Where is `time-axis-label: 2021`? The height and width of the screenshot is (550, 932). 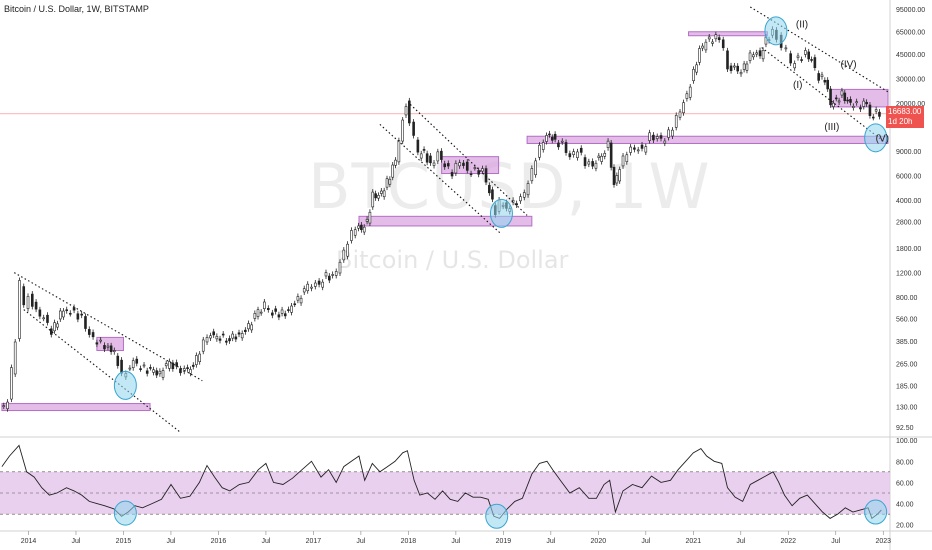
time-axis-label: 2021 is located at coordinates (694, 541).